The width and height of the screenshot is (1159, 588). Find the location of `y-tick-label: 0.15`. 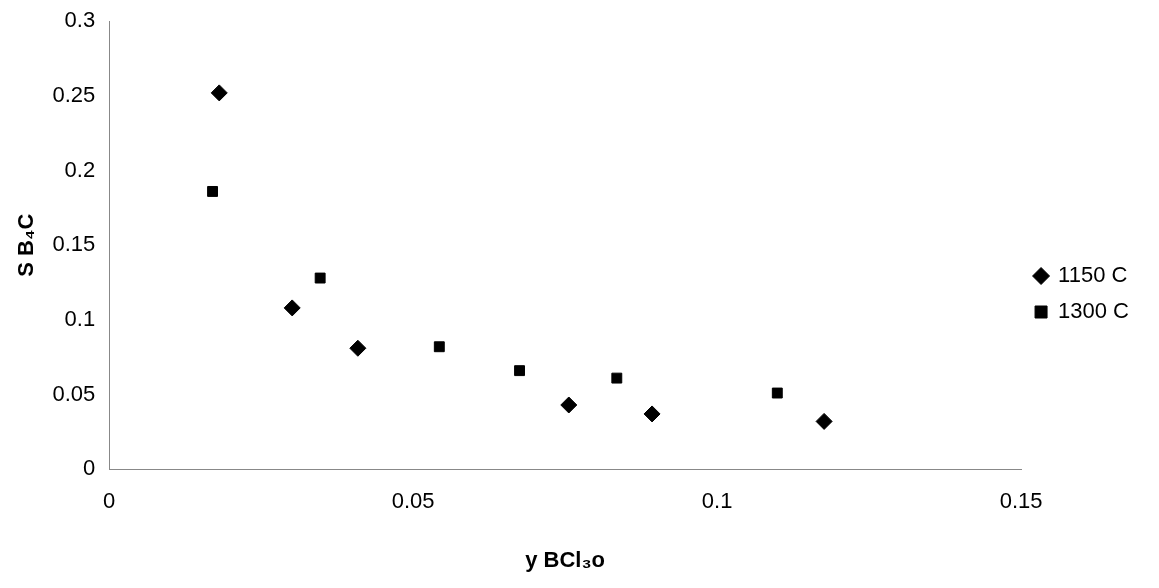

y-tick-label: 0.15 is located at coordinates (74, 244).